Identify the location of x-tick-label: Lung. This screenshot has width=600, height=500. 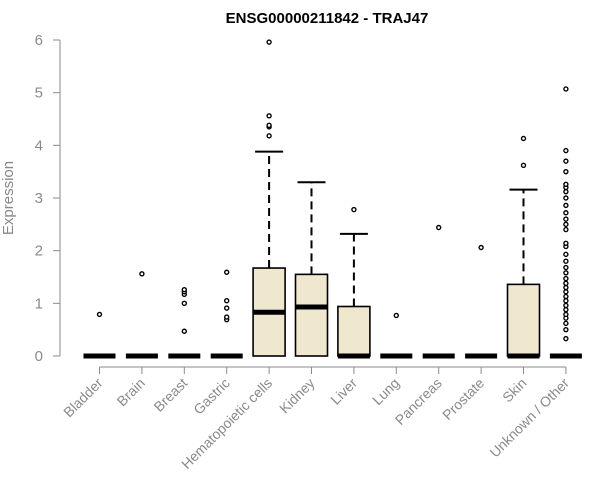
(385, 391).